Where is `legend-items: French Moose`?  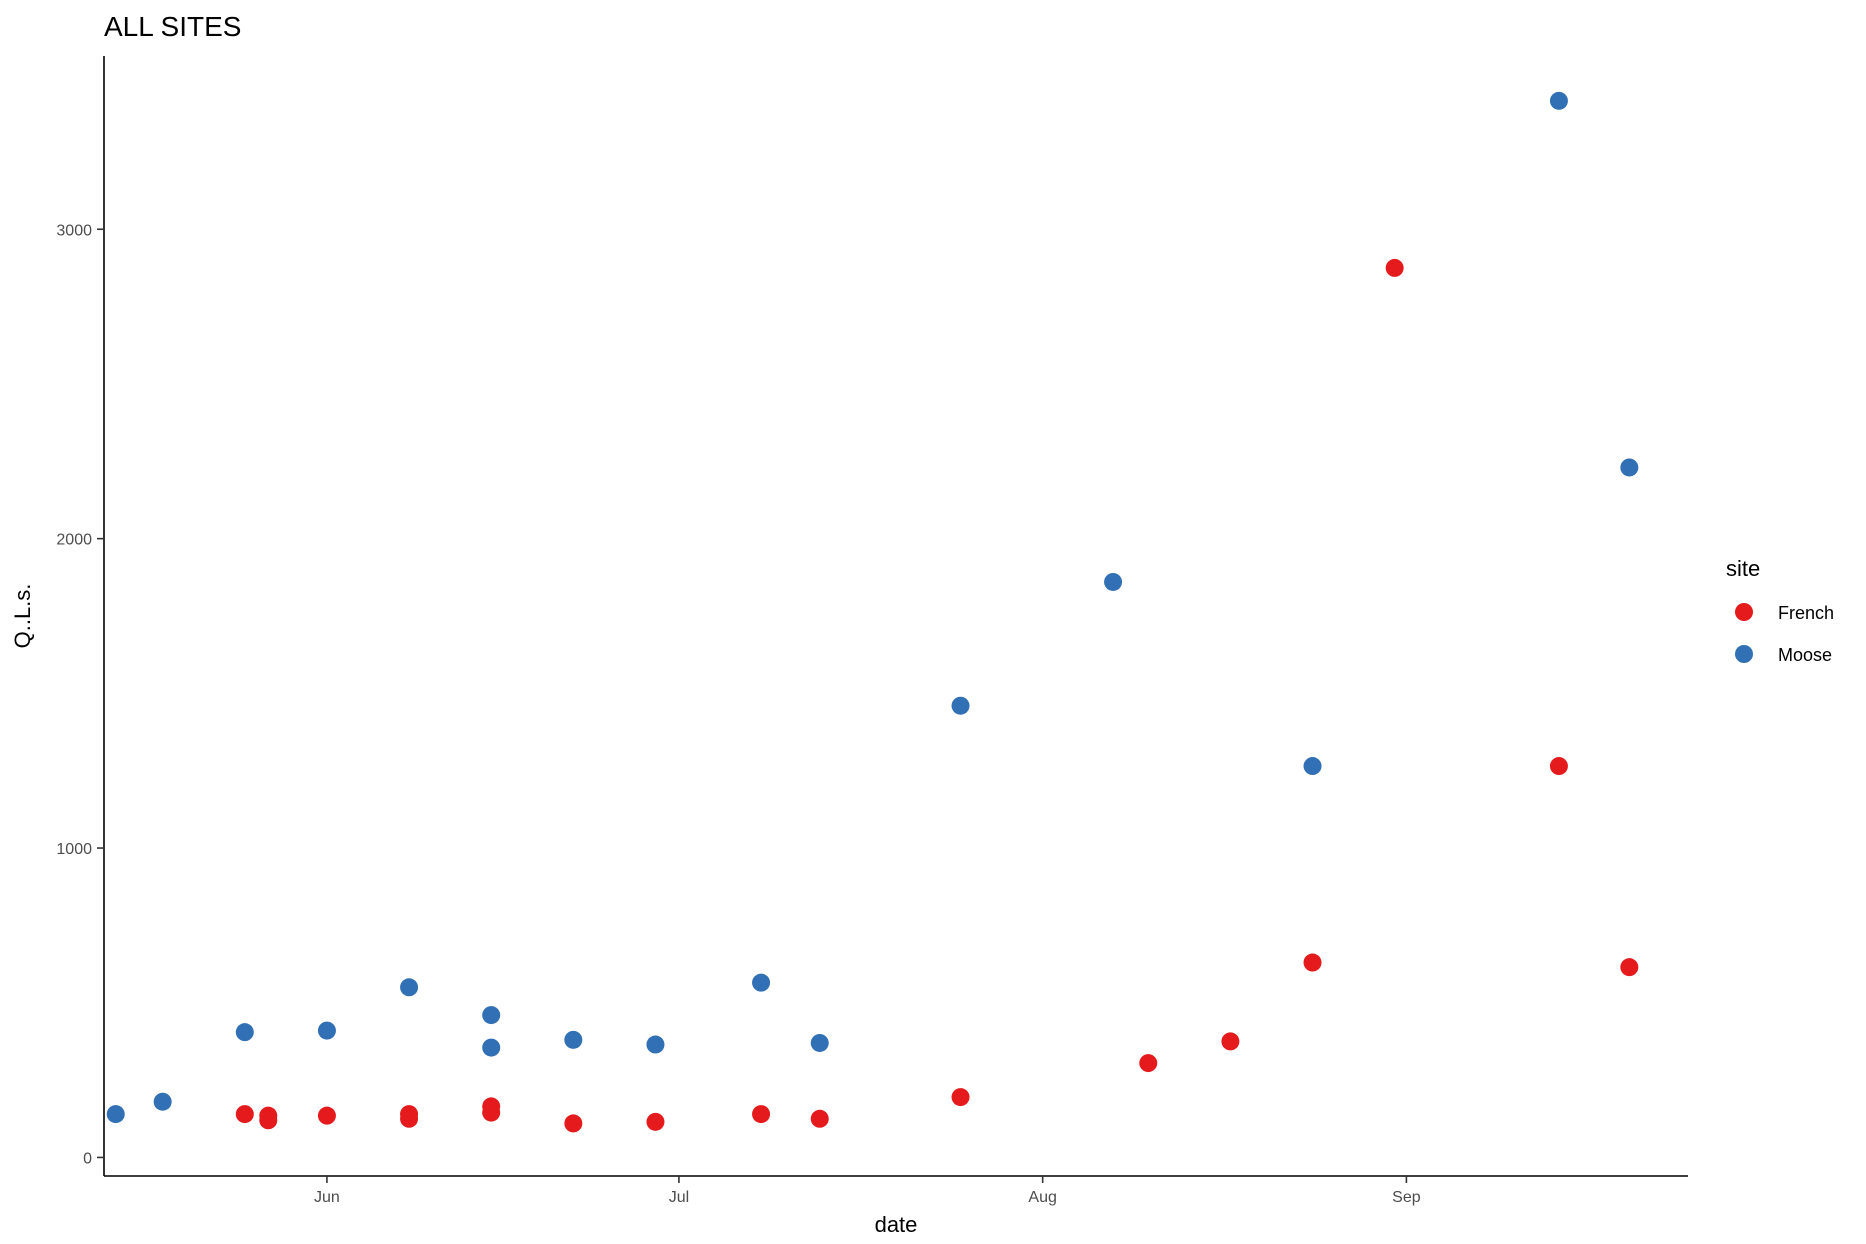
legend-items: French Moose is located at coordinates (1784, 634).